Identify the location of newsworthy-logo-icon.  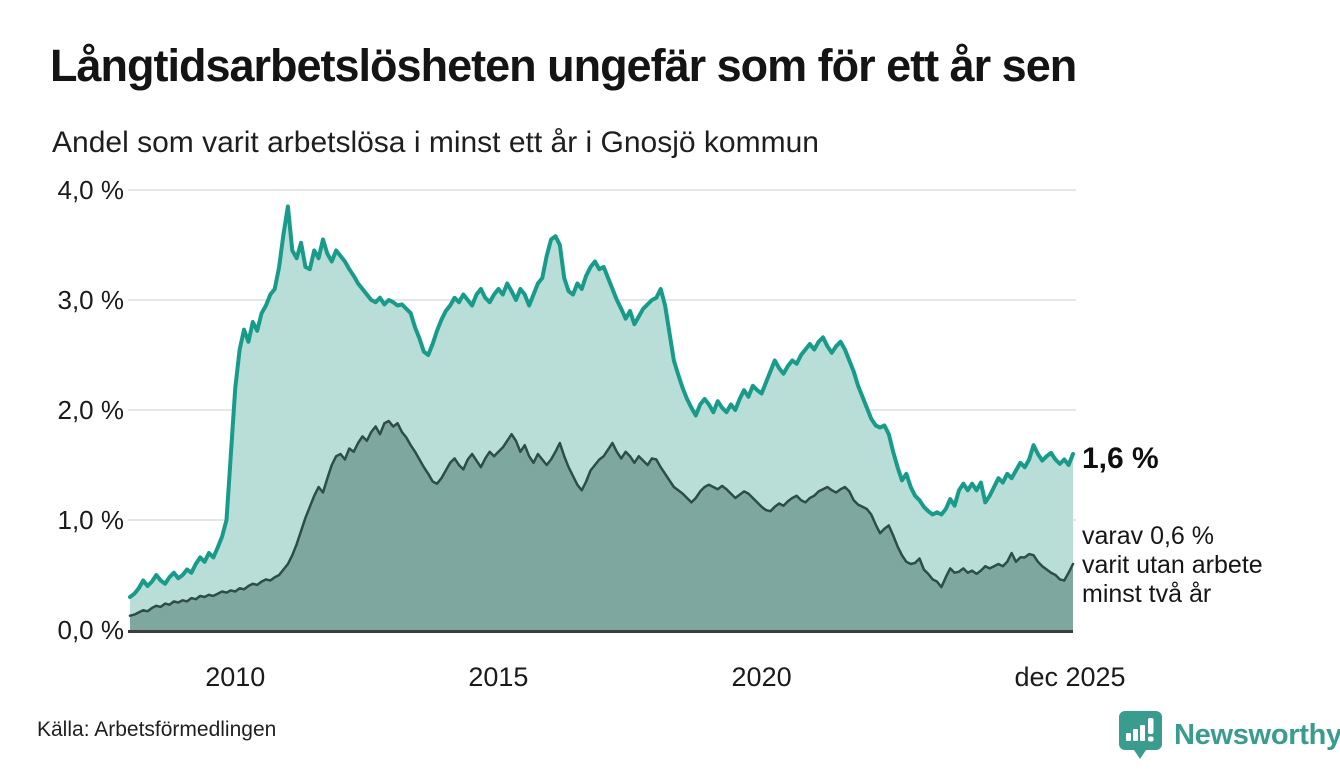
(1140, 735).